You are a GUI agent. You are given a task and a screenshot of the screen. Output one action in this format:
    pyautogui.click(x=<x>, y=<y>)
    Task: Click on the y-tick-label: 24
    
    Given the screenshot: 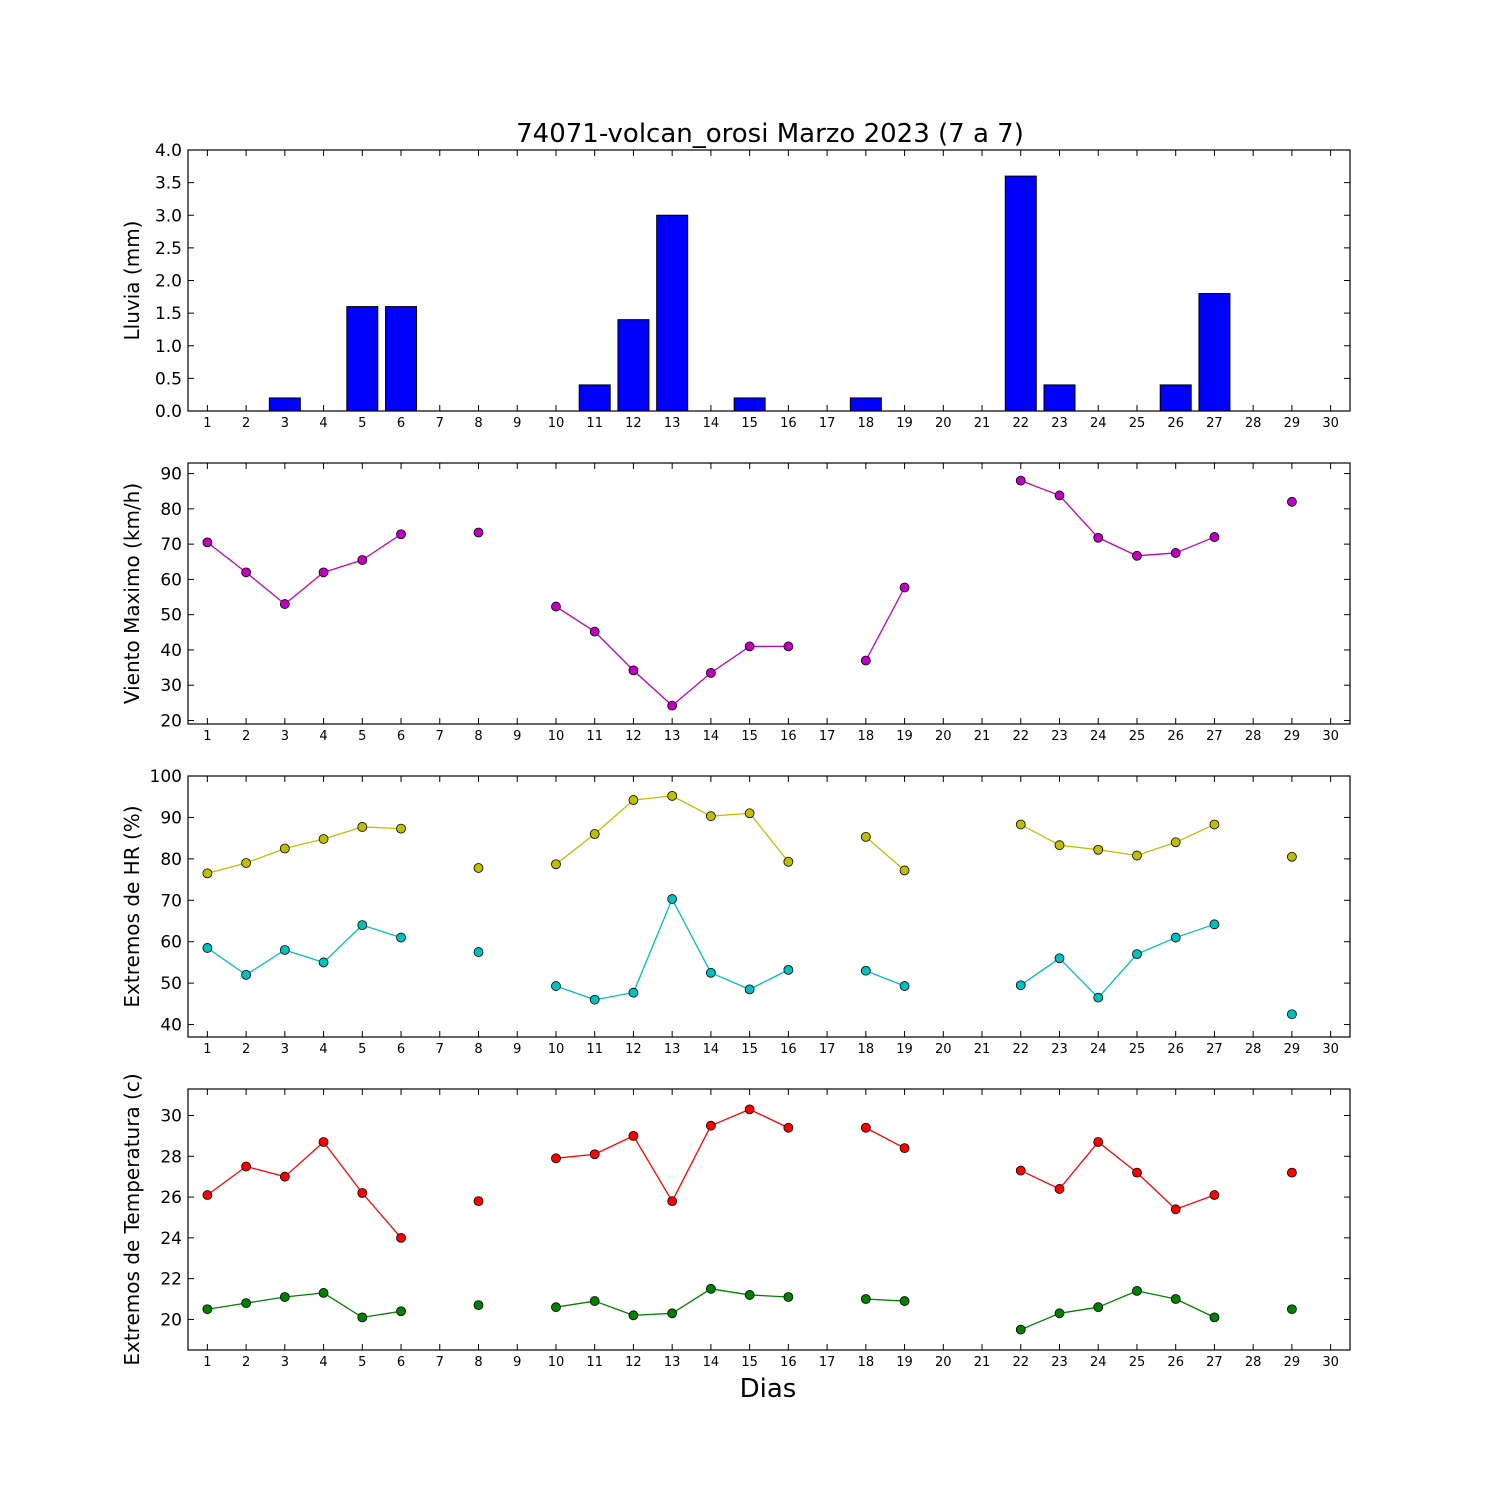 What is the action you would take?
    pyautogui.click(x=171, y=1239)
    